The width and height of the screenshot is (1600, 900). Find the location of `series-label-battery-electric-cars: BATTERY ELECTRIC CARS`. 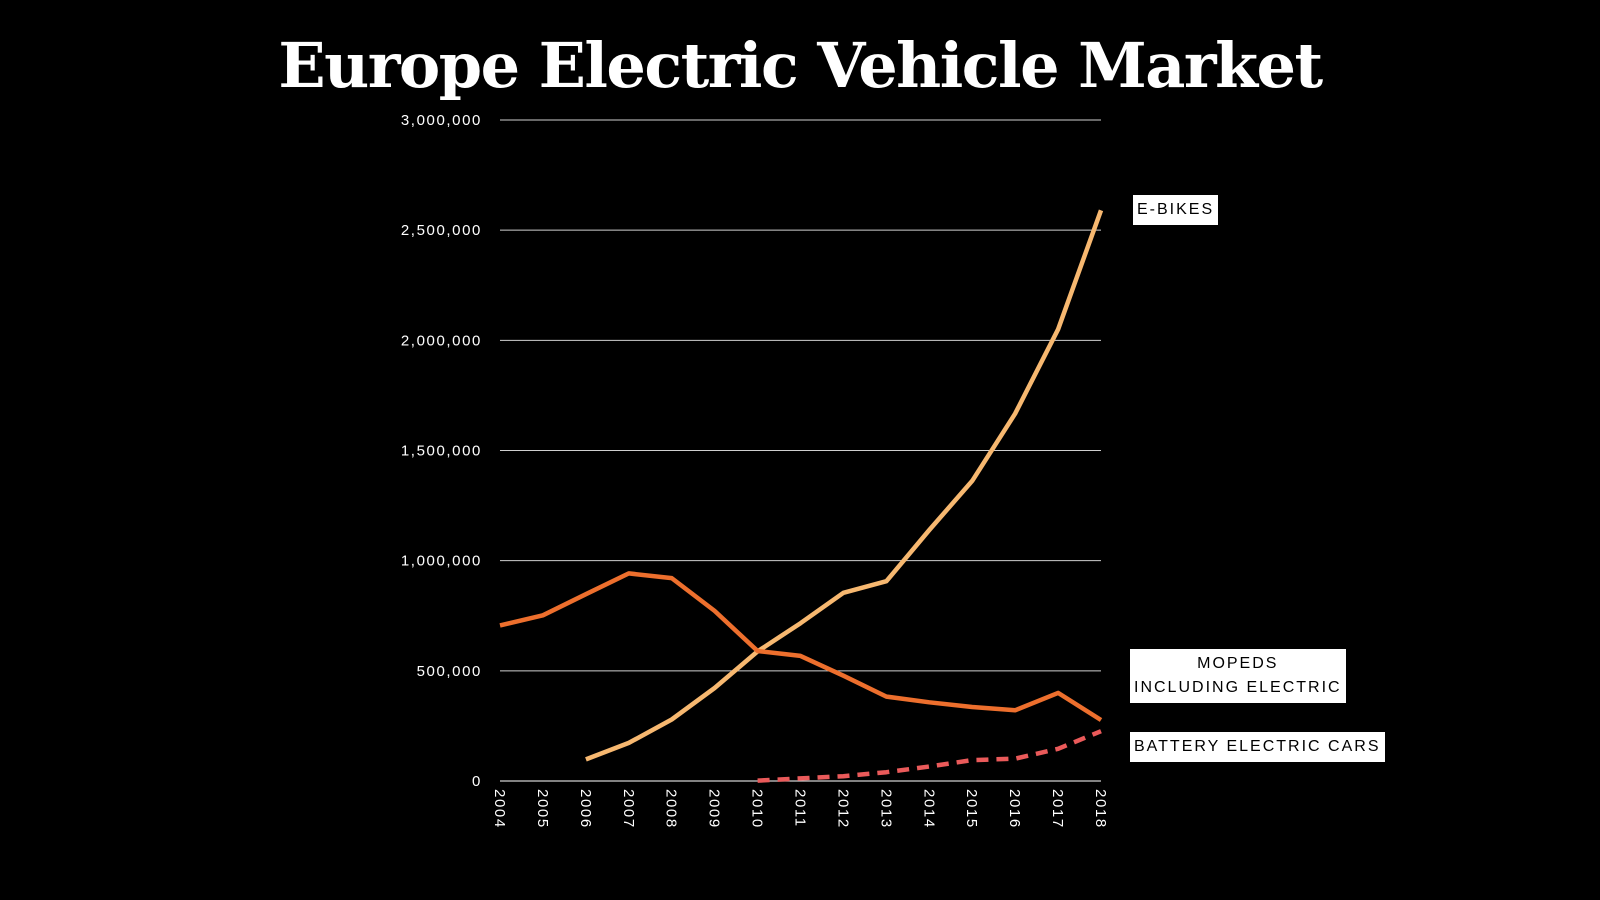

series-label-battery-electric-cars: BATTERY ELECTRIC CARS is located at coordinates (1257, 747).